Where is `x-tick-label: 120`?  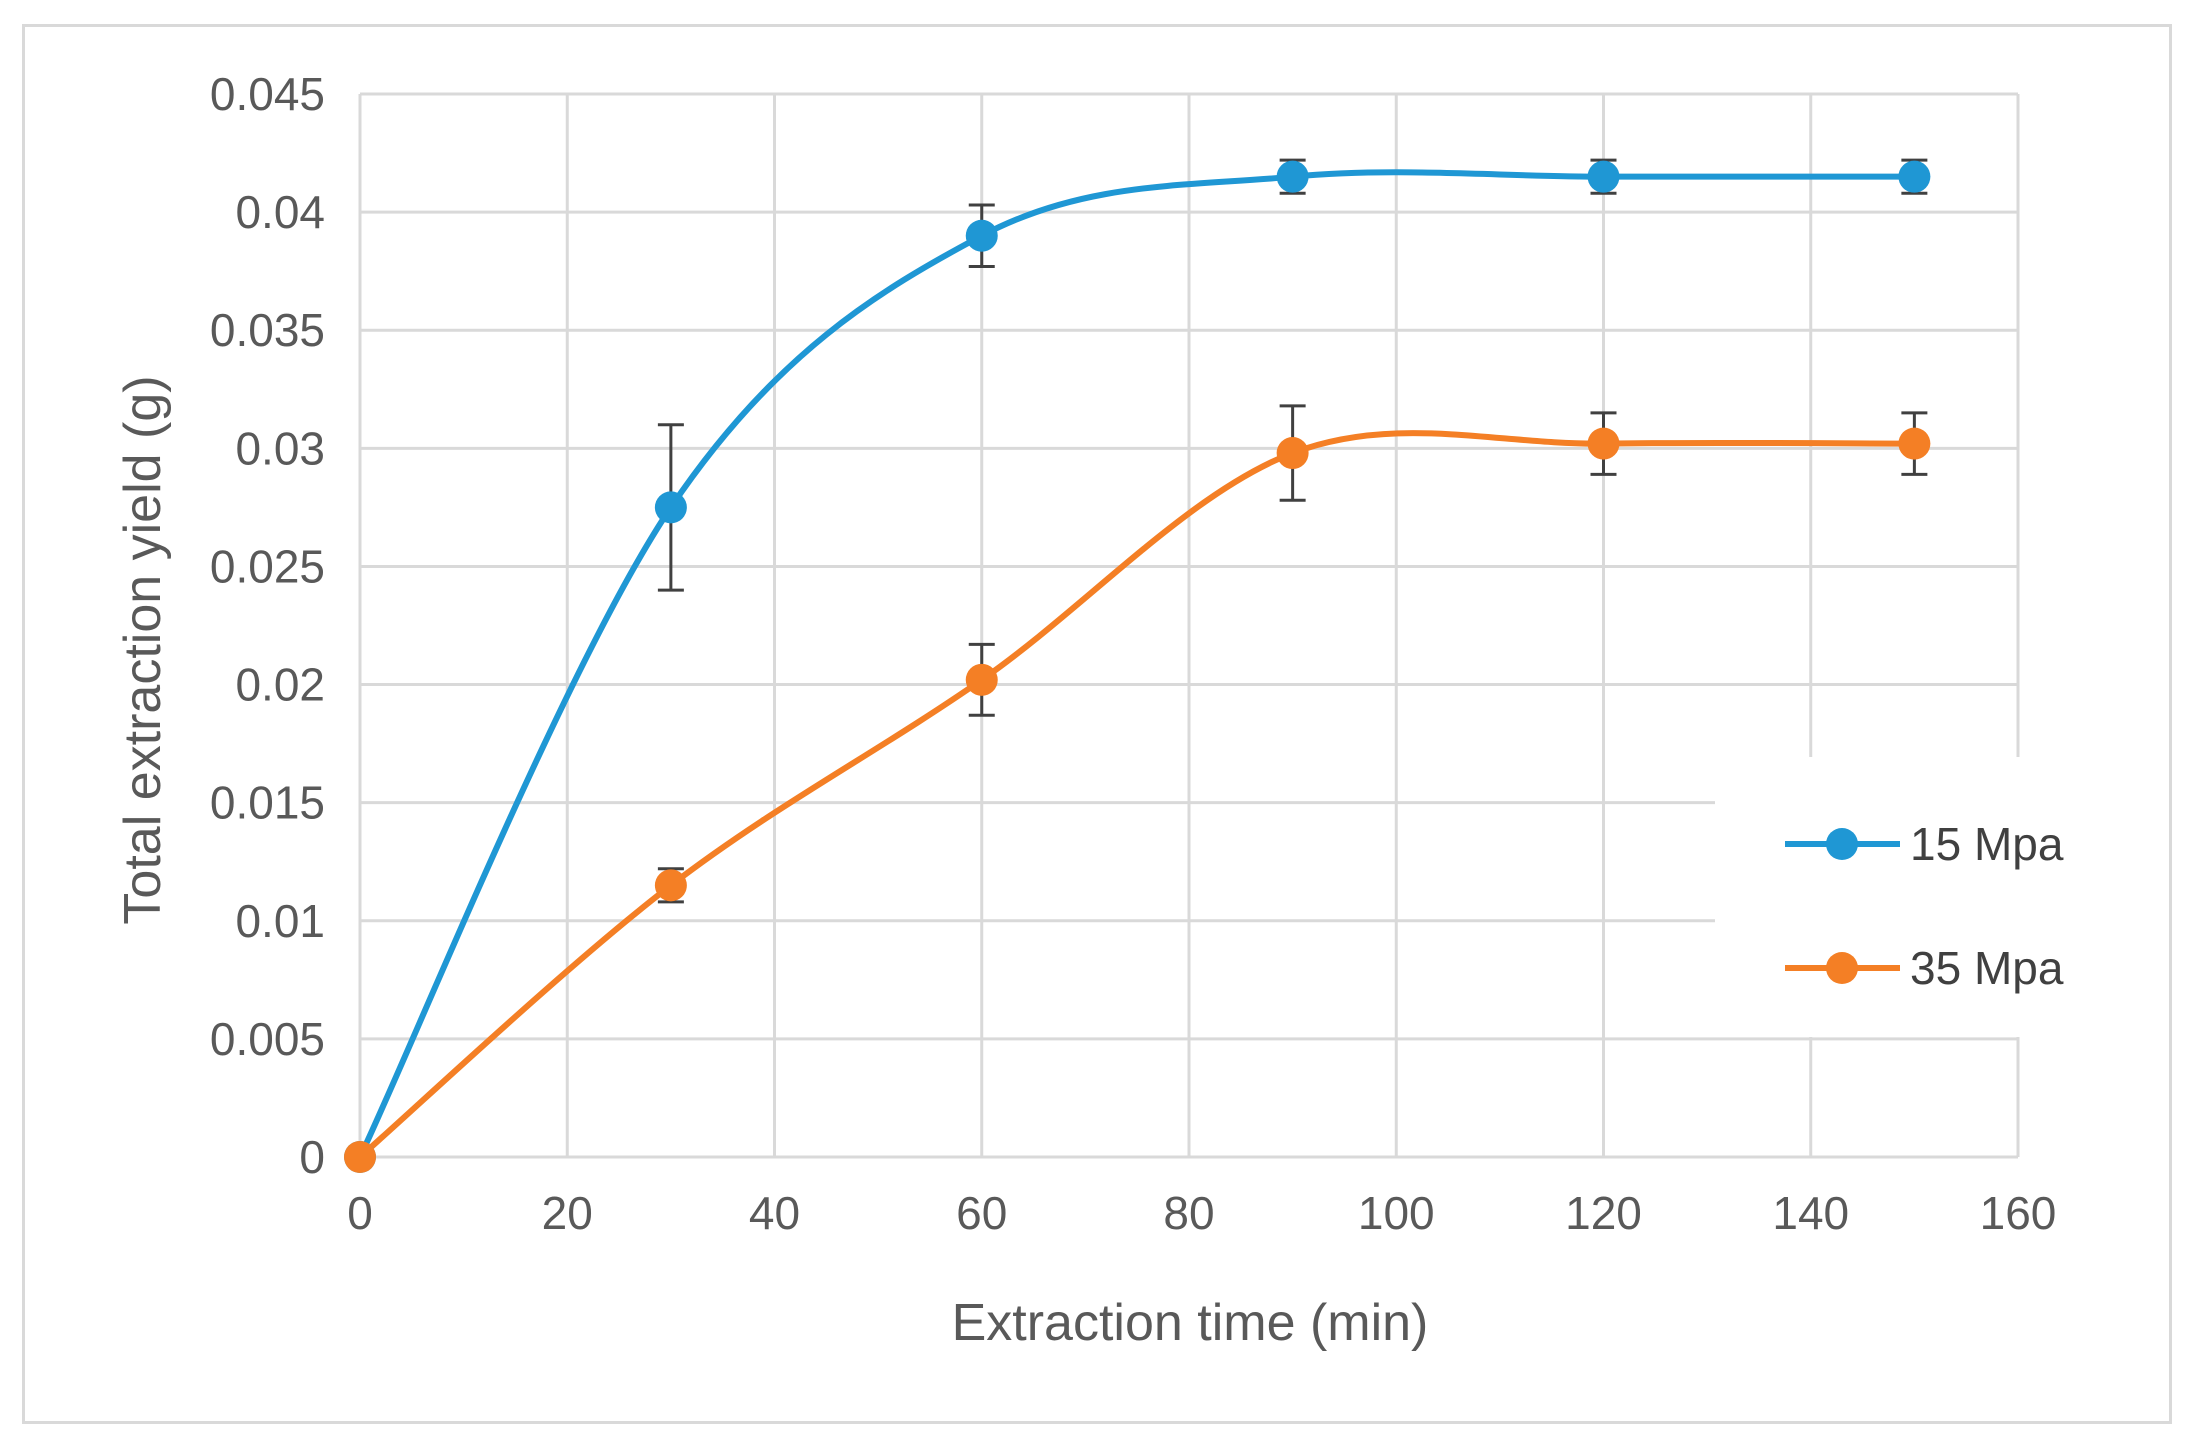
x-tick-label: 120 is located at coordinates (1603, 1213).